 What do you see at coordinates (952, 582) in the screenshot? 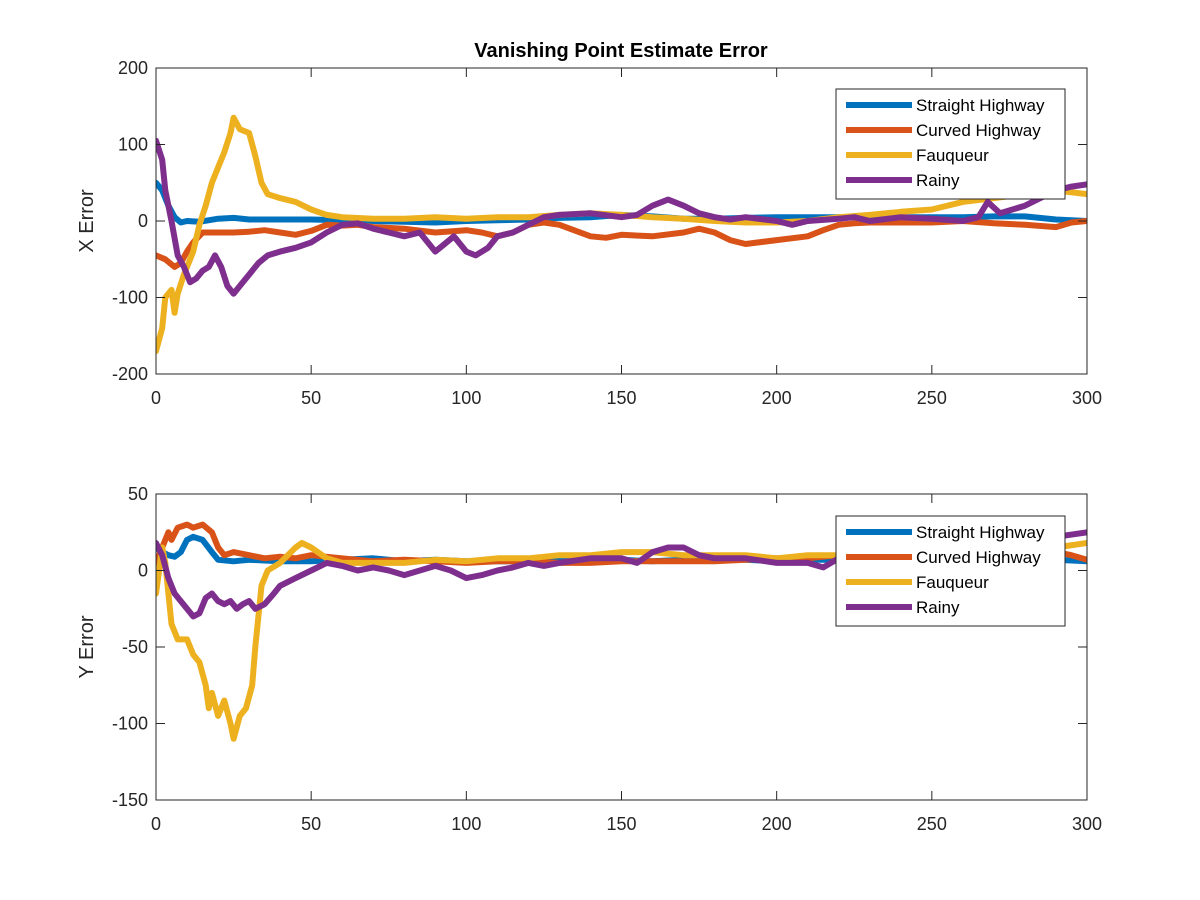
I see `y-error-legend-label-fauqueur: Fauqueur` at bounding box center [952, 582].